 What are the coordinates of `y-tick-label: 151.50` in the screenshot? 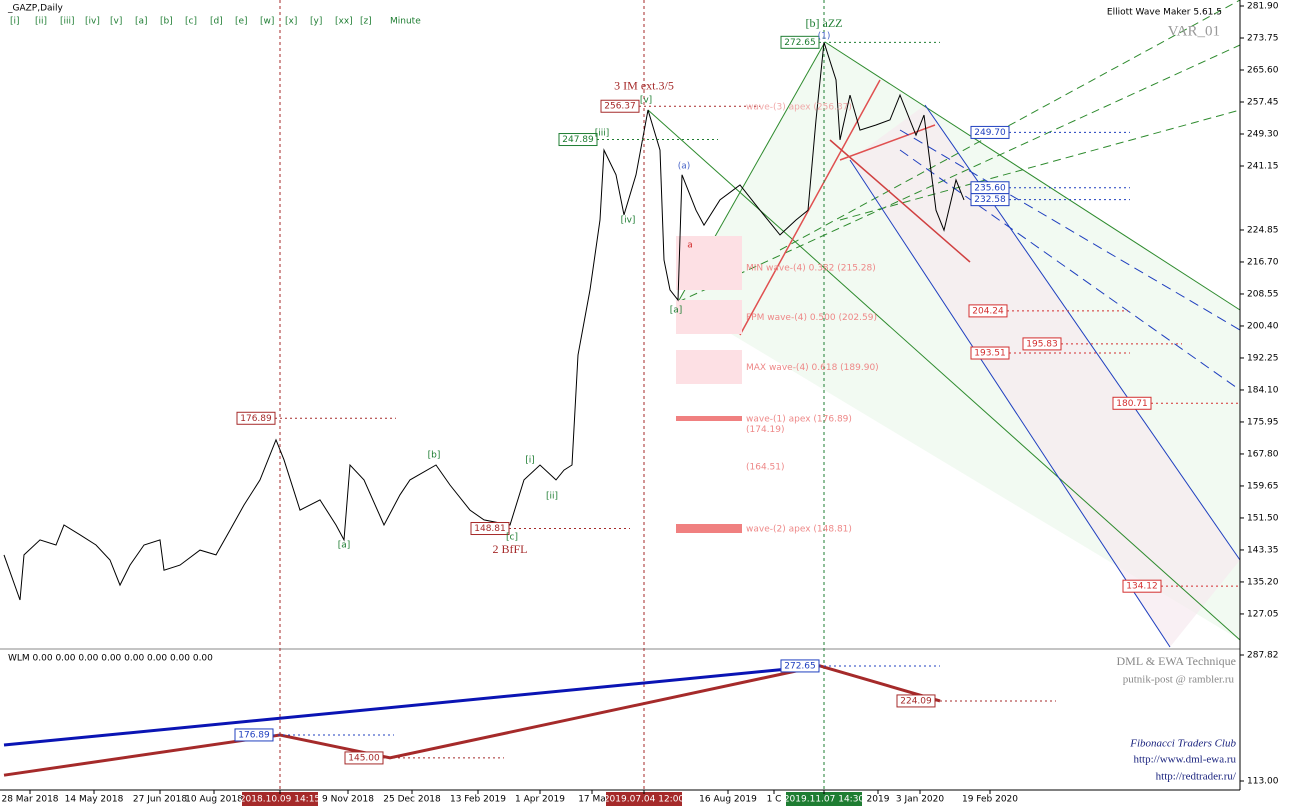 It's located at (1263, 518).